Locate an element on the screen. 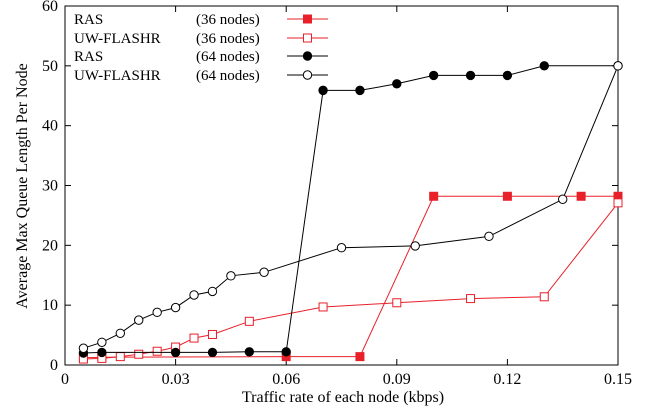  y-tick-label: 0 is located at coordinates (54, 365).